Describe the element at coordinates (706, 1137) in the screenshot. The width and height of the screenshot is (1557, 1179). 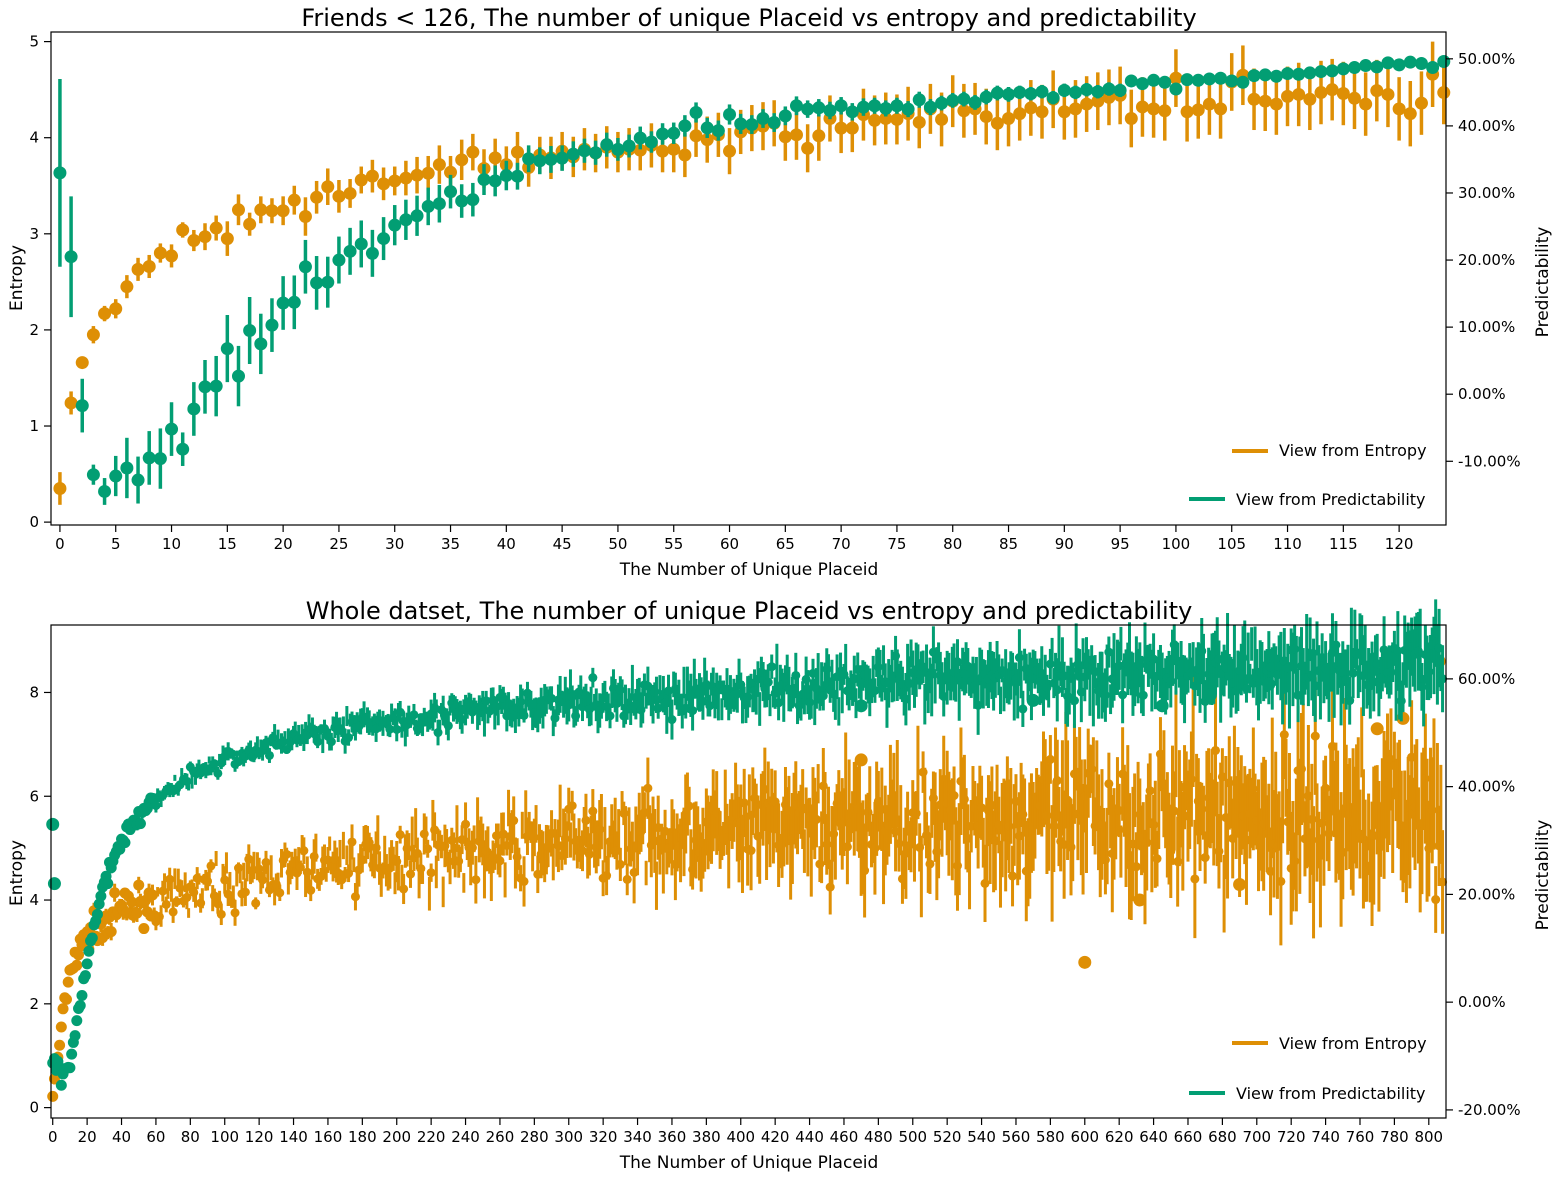
I see `x-tick-label: 380` at that location.